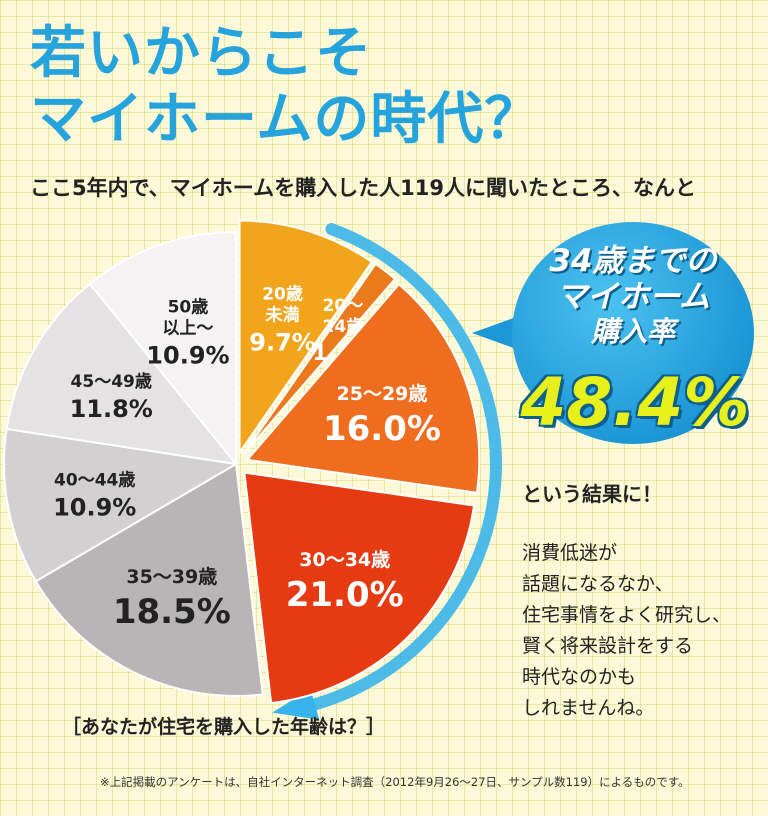 The height and width of the screenshot is (816, 768). I want to click on comment-line: 賢く将来設計をする, so click(608, 646).